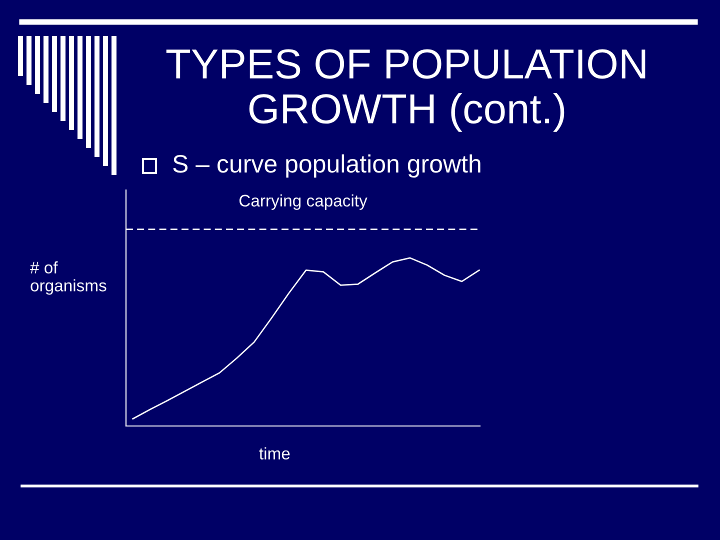  What do you see at coordinates (68, 278) in the screenshot?
I see `y-axis-title: # of organisms` at bounding box center [68, 278].